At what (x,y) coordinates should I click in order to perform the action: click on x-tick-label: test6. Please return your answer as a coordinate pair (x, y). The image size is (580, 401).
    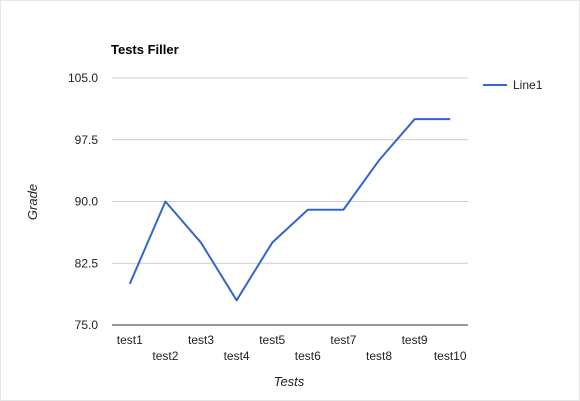
    Looking at the image, I should click on (308, 356).